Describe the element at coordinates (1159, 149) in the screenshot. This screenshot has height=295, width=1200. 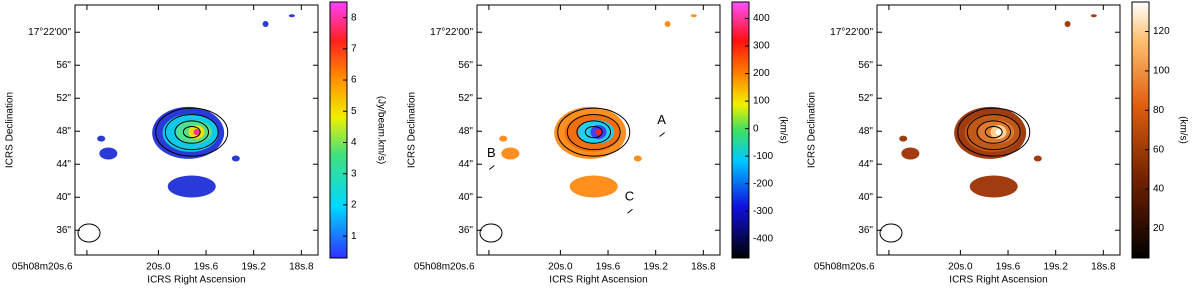
I see `colorbar-tick-label: 60` at that location.